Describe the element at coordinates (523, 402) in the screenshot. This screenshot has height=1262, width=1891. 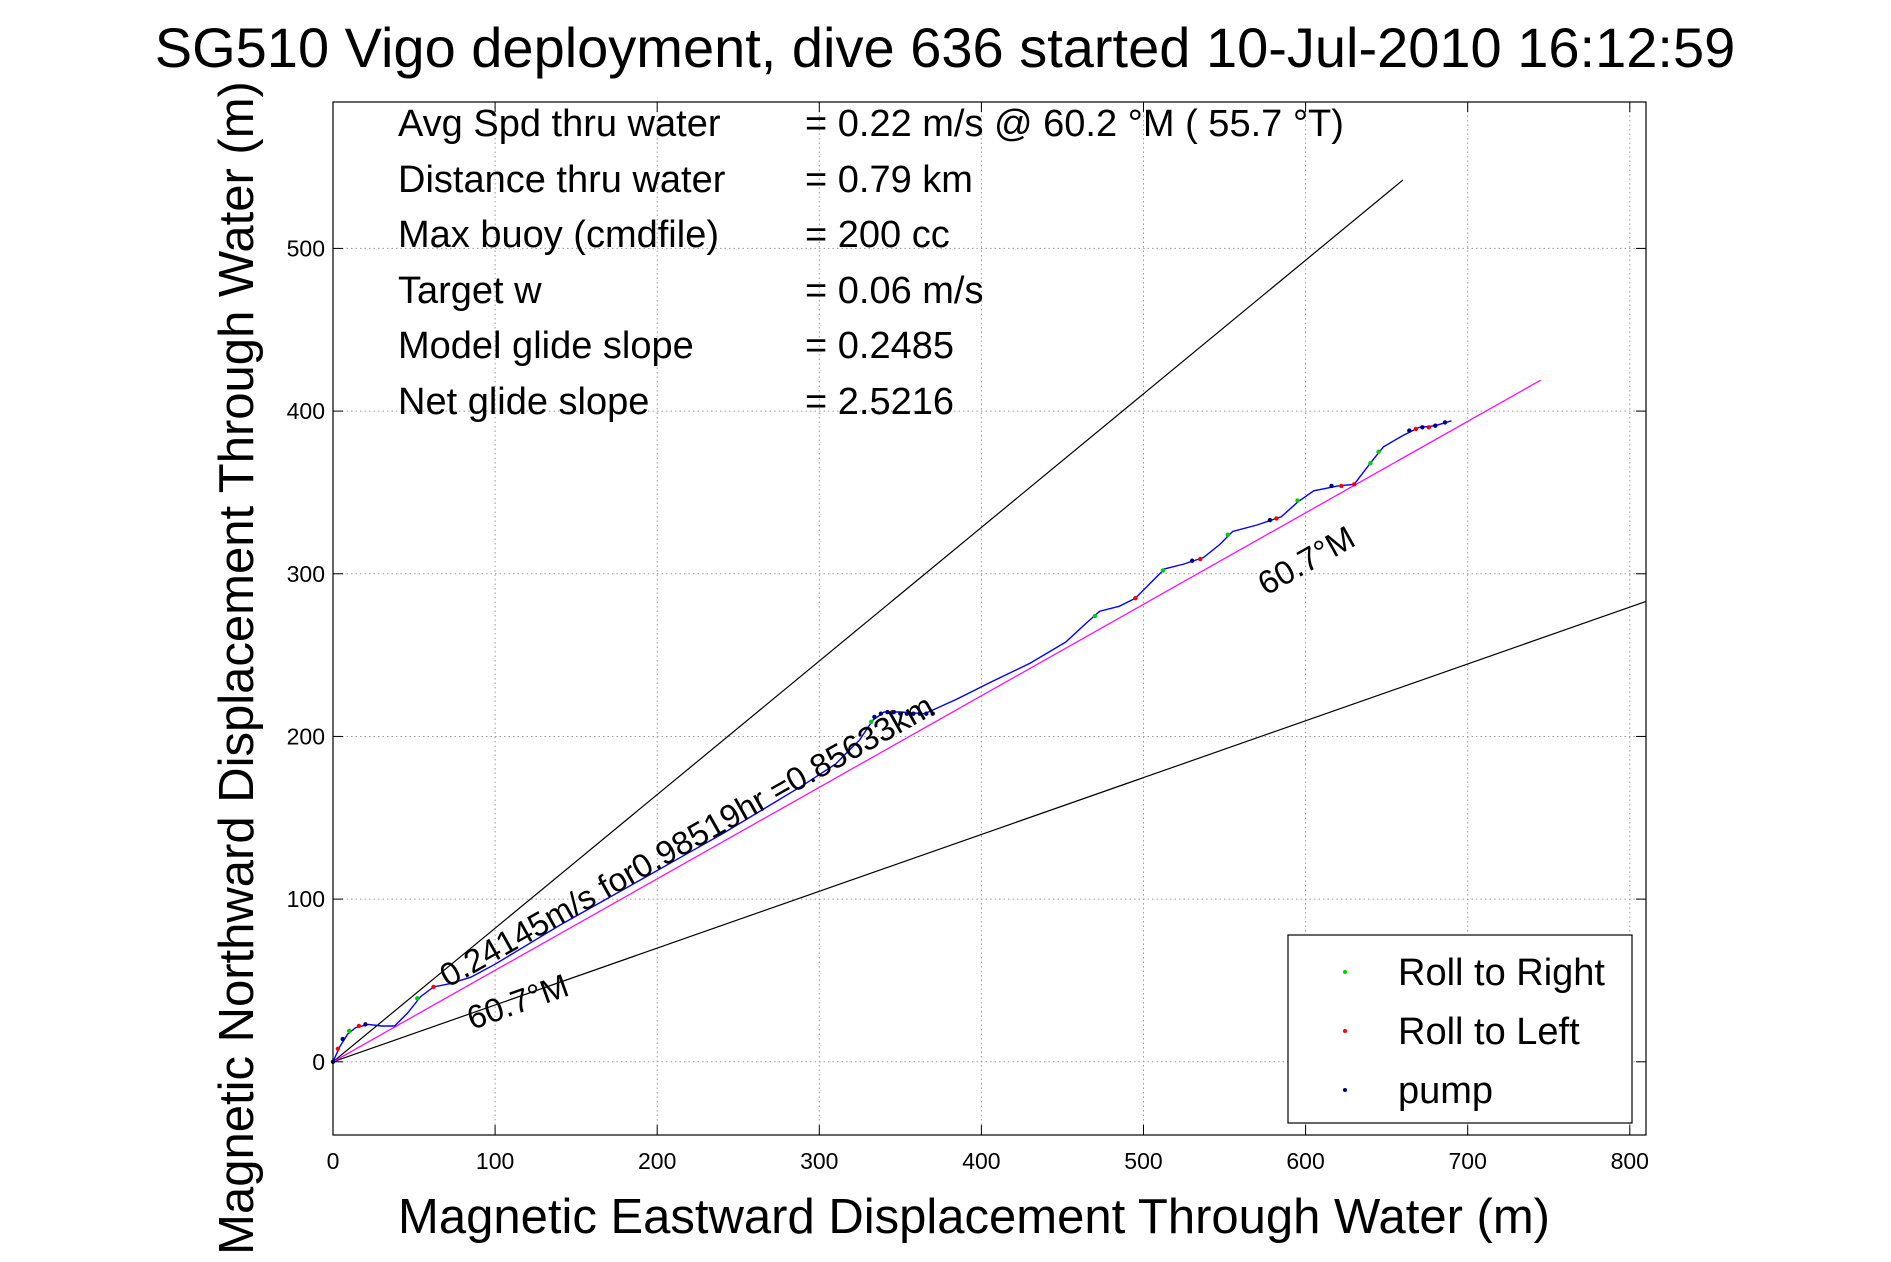
I see `stat-label: Net glide slope` at that location.